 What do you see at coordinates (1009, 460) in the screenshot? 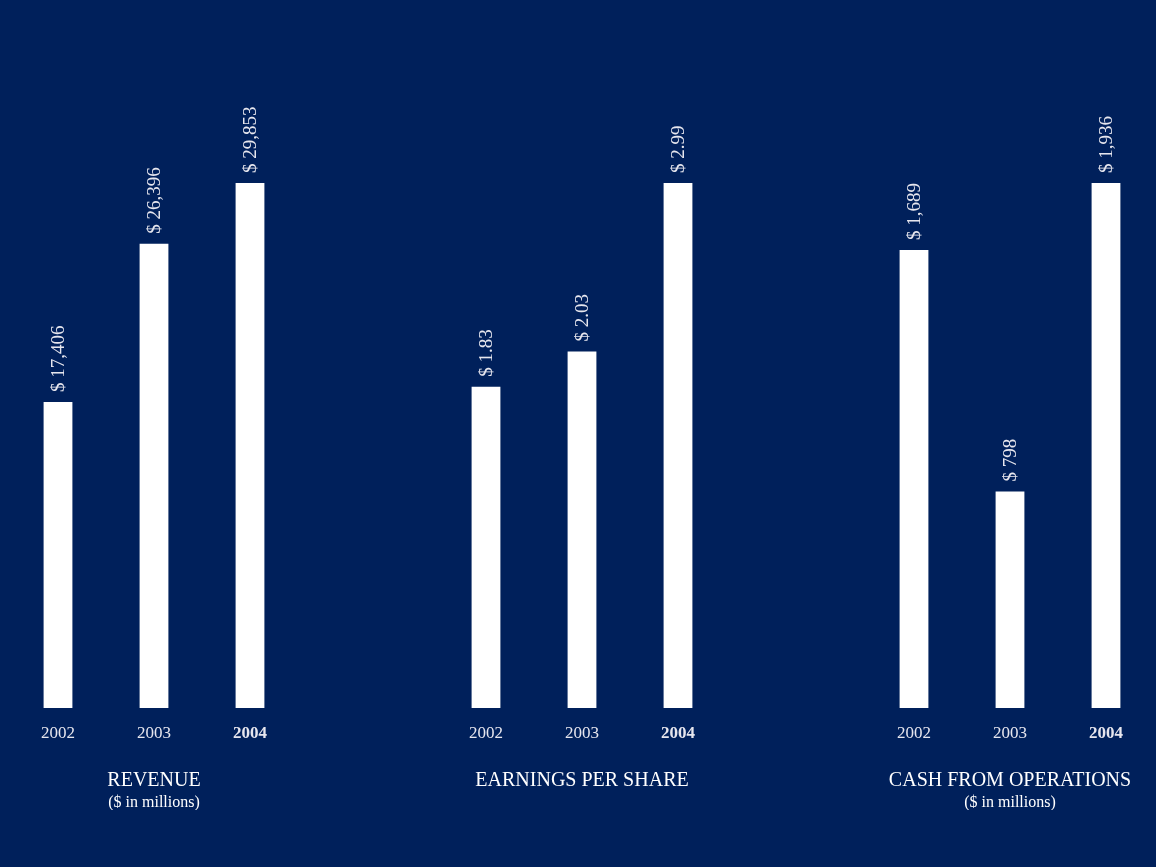
I see `data-label: $ 798` at bounding box center [1009, 460].